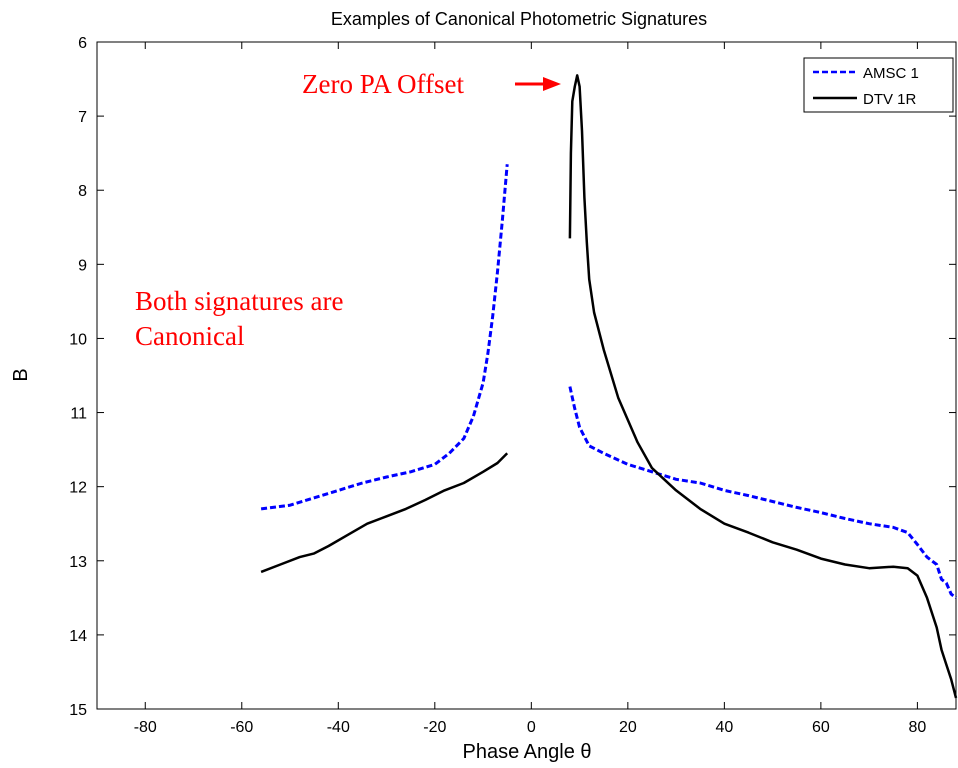  What do you see at coordinates (189, 336) in the screenshot?
I see `canonical-text-line2: Canonical` at bounding box center [189, 336].